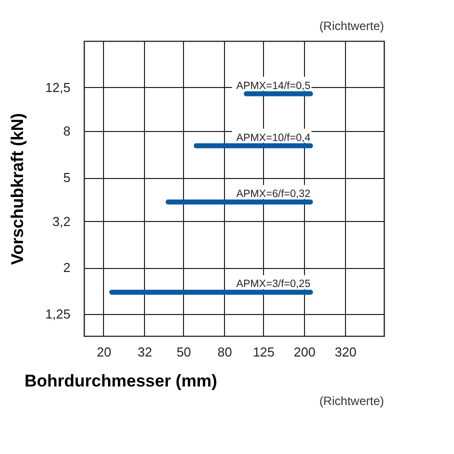 The image size is (454, 454). Describe the element at coordinates (345, 352) in the screenshot. I see `x-tick-label: 320` at that location.